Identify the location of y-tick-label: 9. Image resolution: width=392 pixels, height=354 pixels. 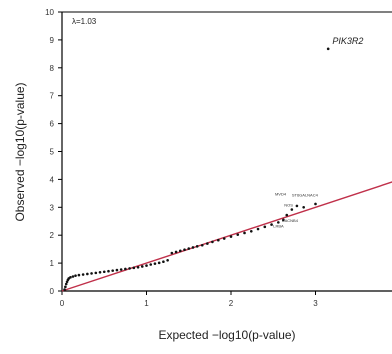
(52, 40).